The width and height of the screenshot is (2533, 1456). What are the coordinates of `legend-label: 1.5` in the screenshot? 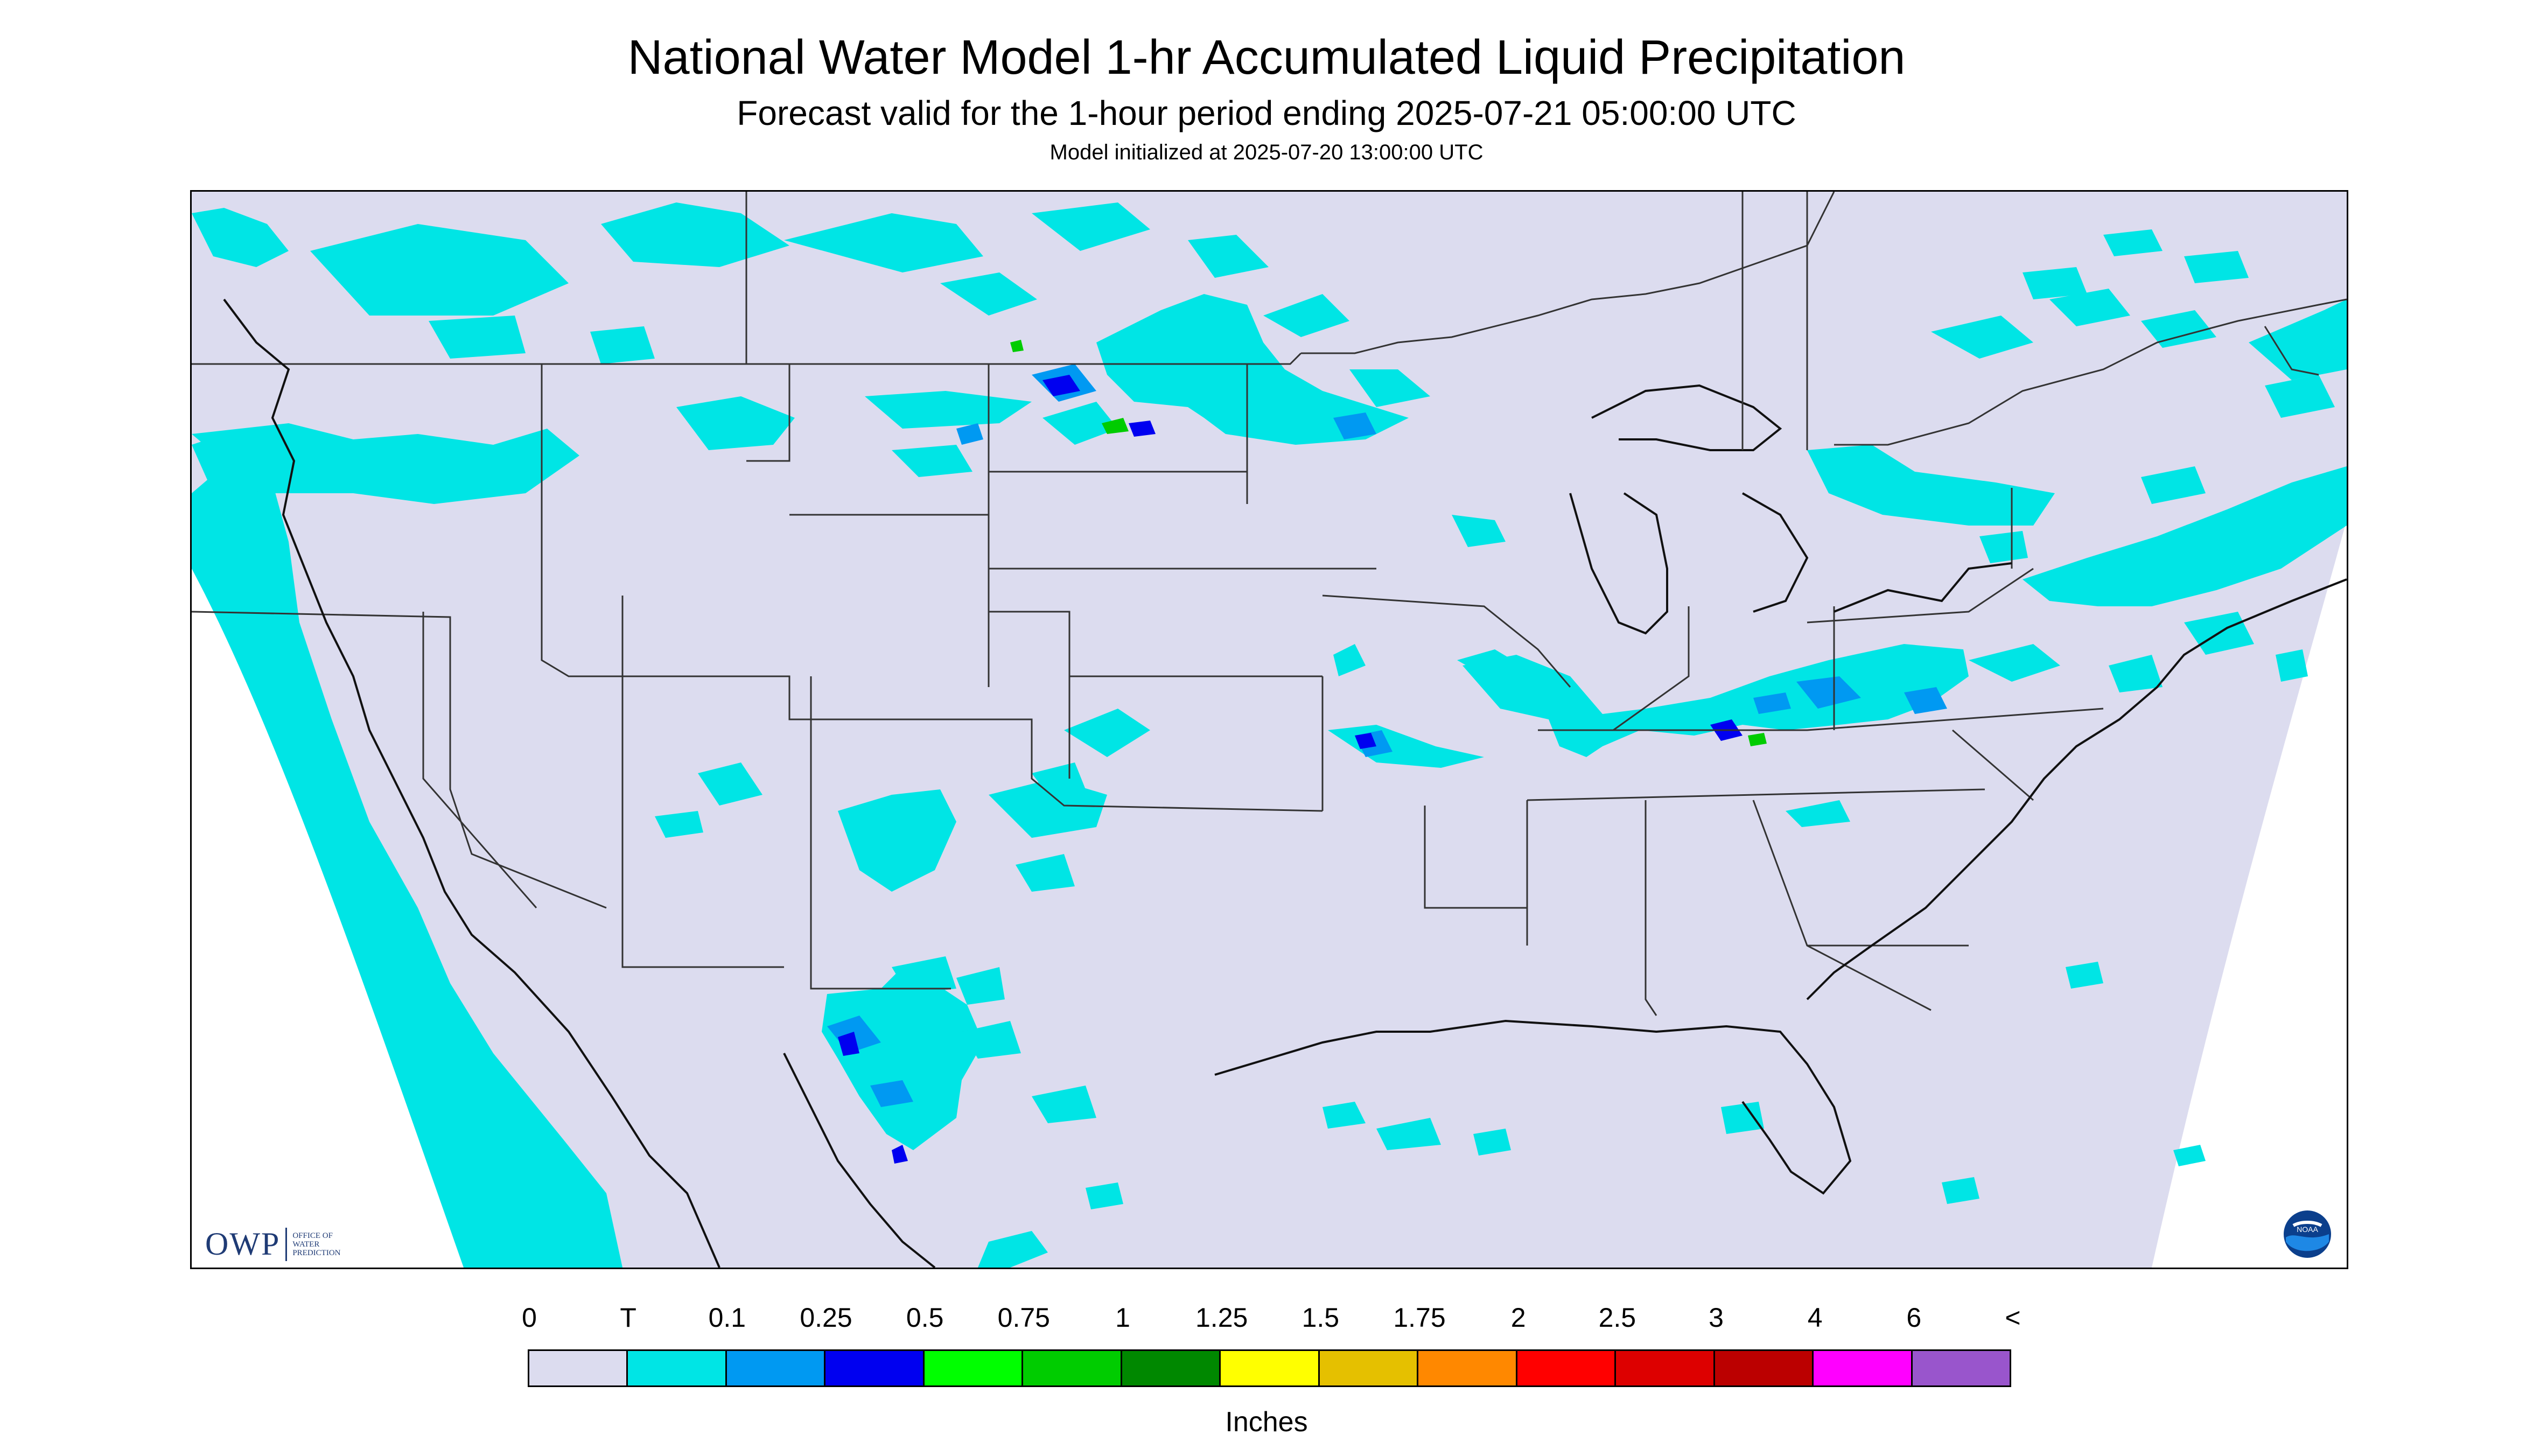 It's located at (1321, 1318).